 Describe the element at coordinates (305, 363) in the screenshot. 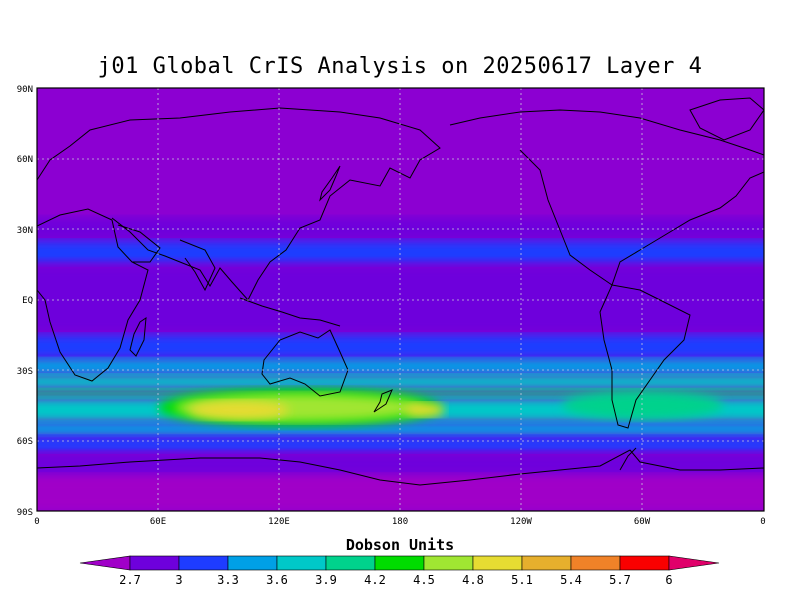

I see `coast-australia` at that location.